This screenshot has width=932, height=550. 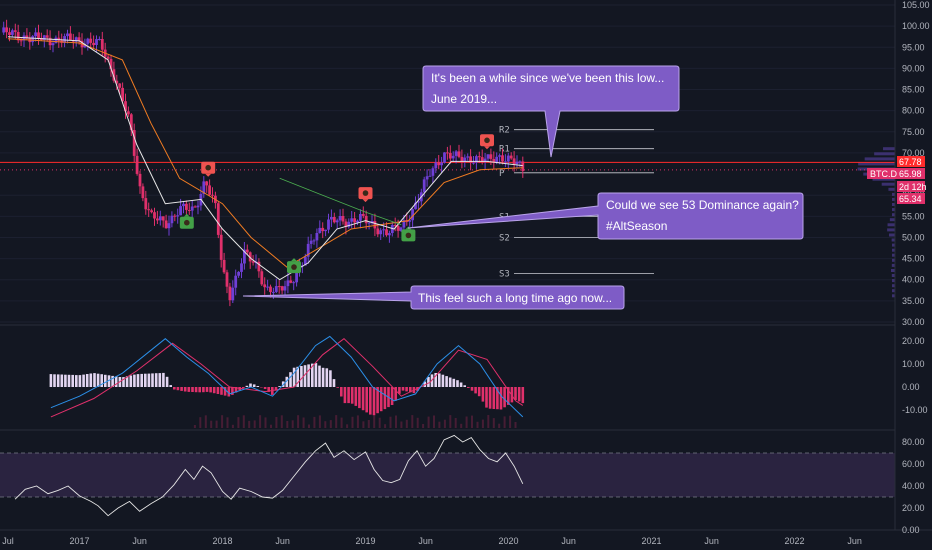 I want to click on y-tick-label: 45.00, so click(x=913, y=259).